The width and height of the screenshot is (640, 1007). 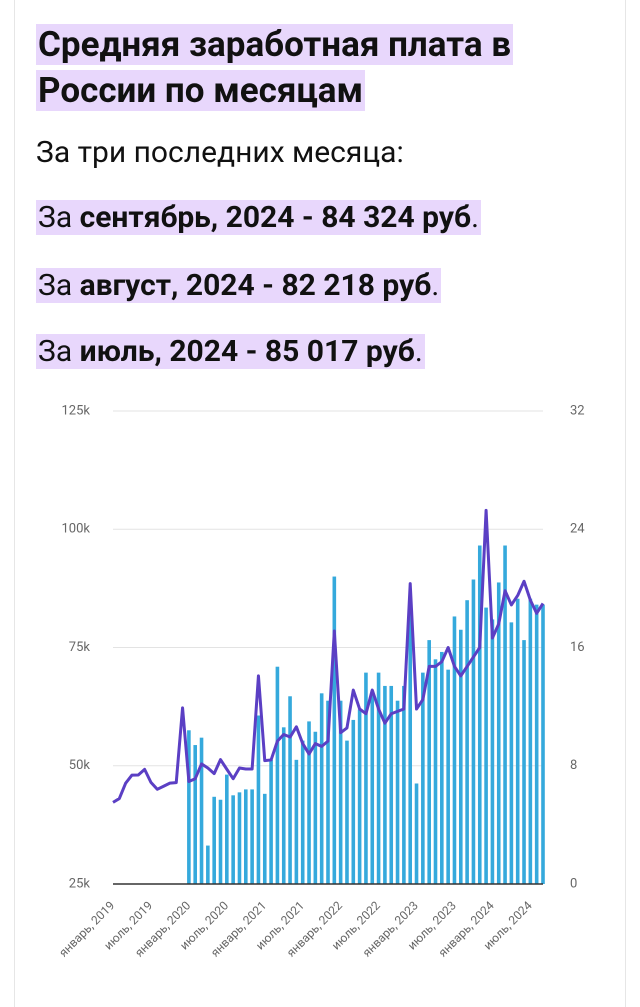 What do you see at coordinates (573, 883) in the screenshot?
I see `y2-tick-label: 0` at bounding box center [573, 883].